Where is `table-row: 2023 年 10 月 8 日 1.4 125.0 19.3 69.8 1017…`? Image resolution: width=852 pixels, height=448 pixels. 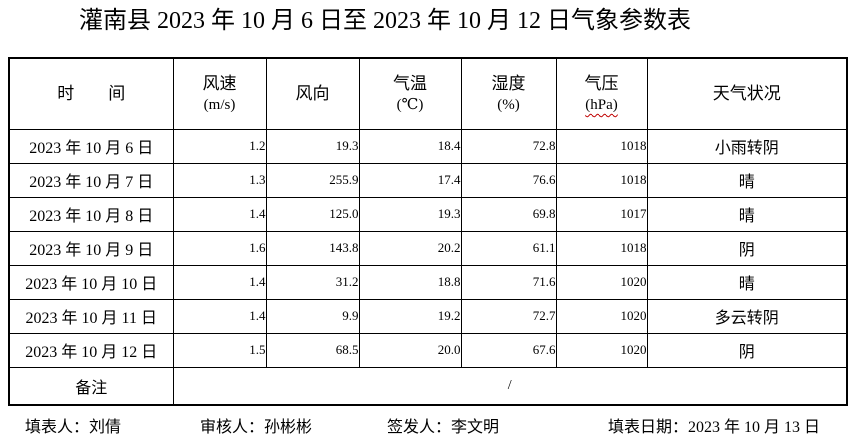
table-row: 2023 年 10 月 8 日 1.4 125.0 19.3 69.8 1017… is located at coordinates (428, 214).